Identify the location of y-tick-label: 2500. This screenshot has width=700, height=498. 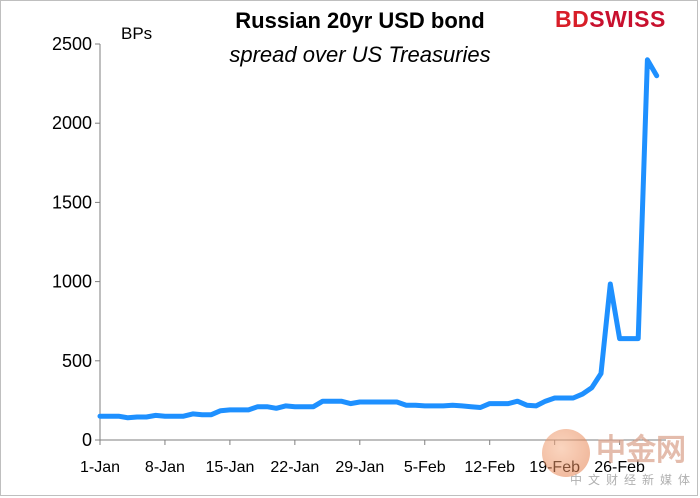
(72, 44).